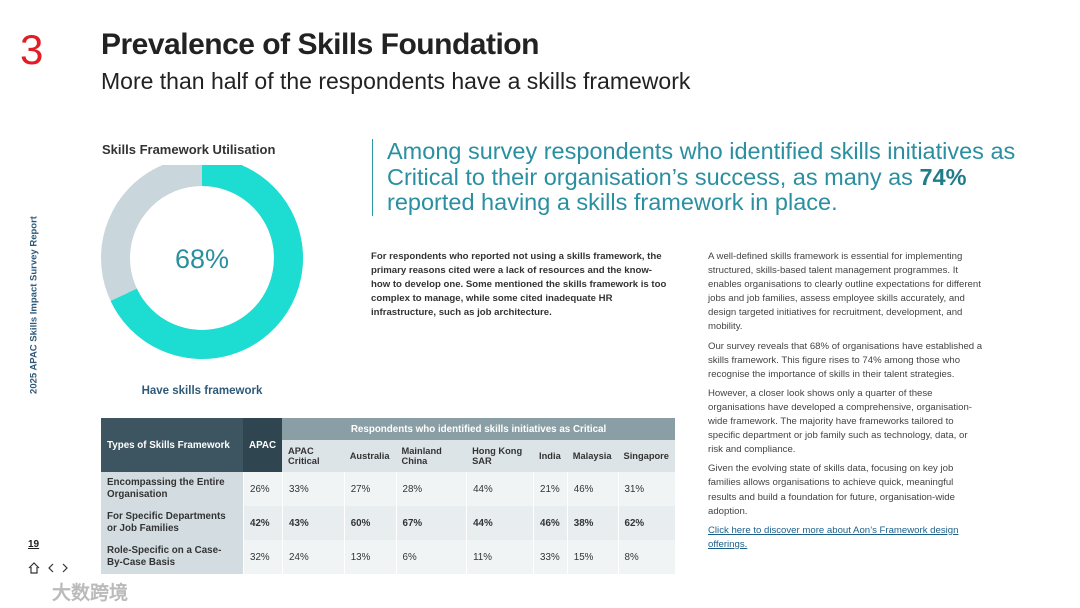  Describe the element at coordinates (550, 489) in the screenshot. I see `cell: 21%` at that location.